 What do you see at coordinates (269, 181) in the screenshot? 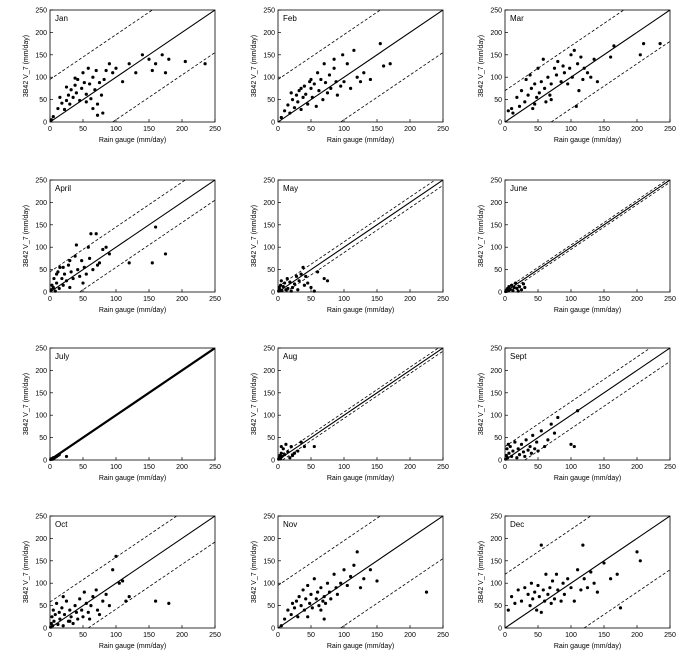
I see `y-tick-label: 250` at bounding box center [269, 181].